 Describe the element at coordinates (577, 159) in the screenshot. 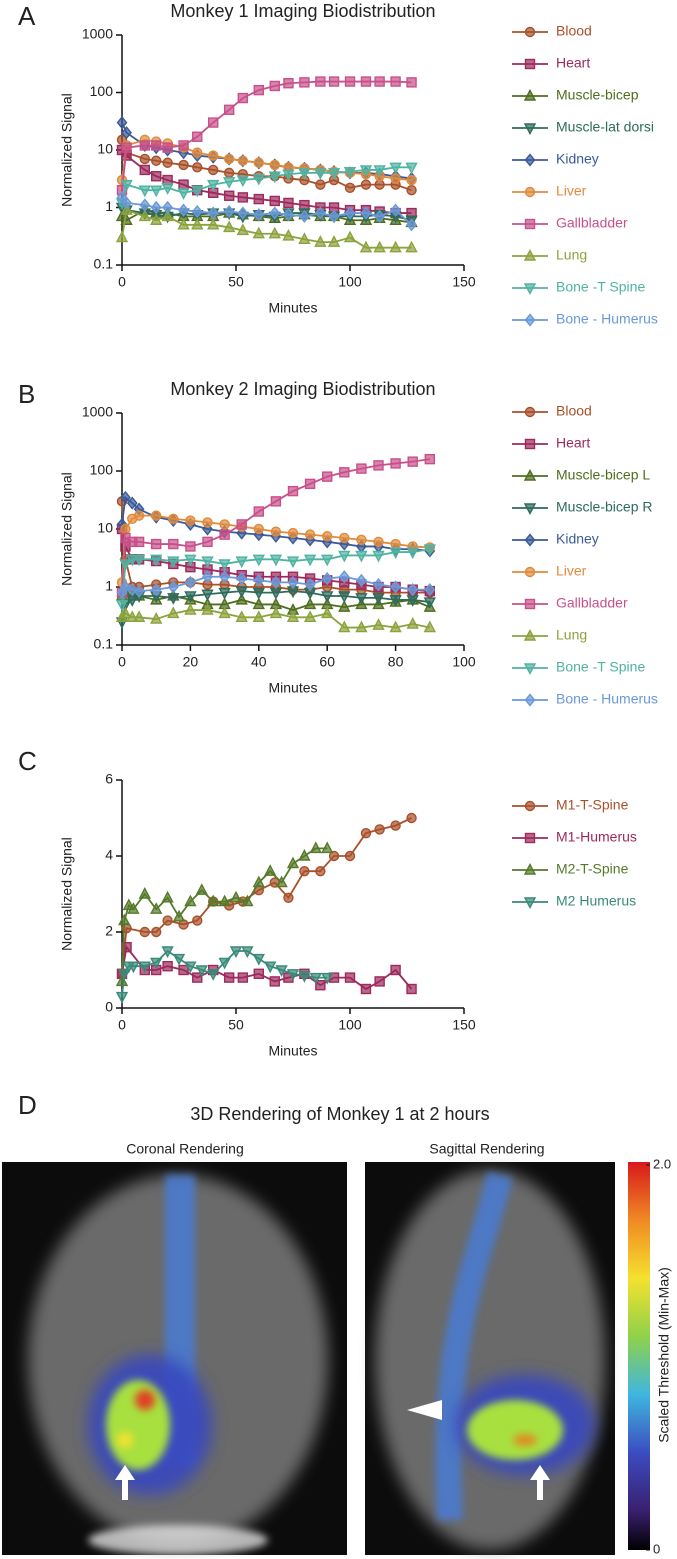

I see `legend-label: Kidney` at that location.